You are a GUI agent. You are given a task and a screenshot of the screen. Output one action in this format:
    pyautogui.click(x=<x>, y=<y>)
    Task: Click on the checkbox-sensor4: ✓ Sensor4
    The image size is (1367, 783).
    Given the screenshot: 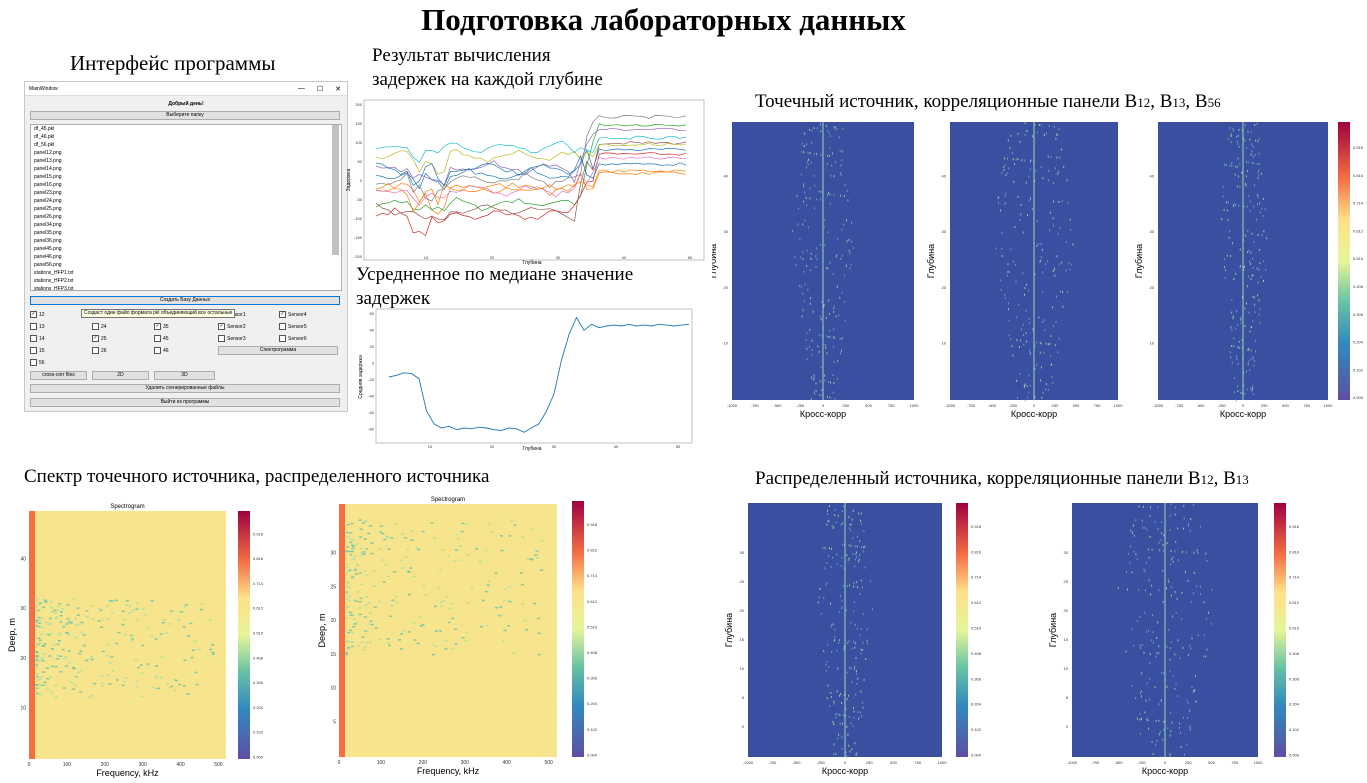 What is the action you would take?
    pyautogui.click(x=293, y=314)
    